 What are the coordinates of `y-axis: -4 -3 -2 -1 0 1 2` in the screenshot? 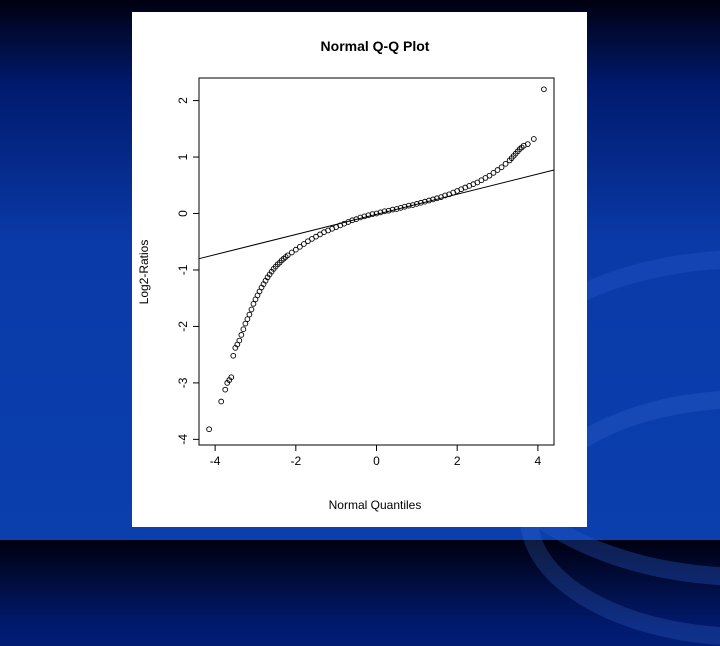 It's located at (188, 271).